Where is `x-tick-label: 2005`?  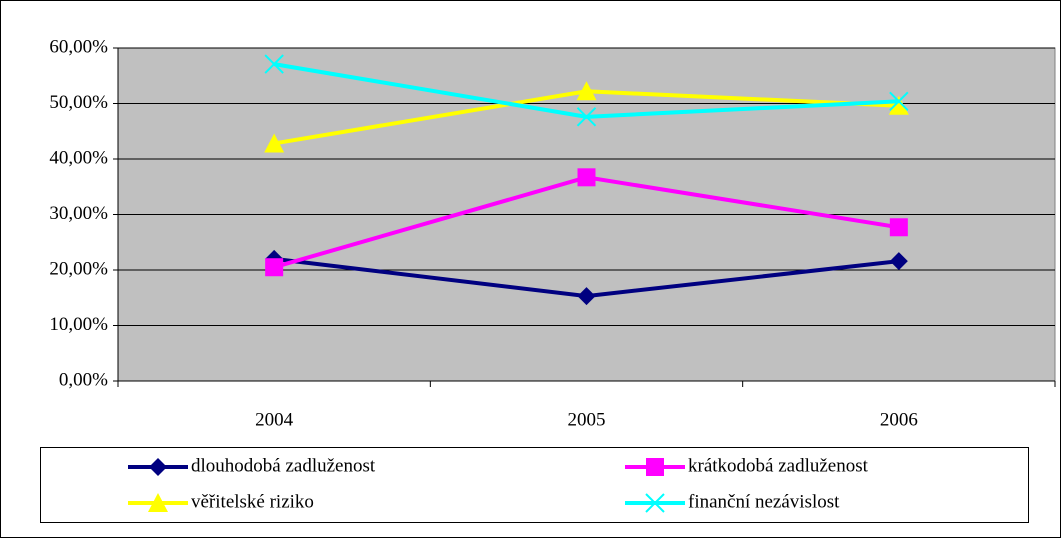
x-tick-label: 2005 is located at coordinates (587, 419).